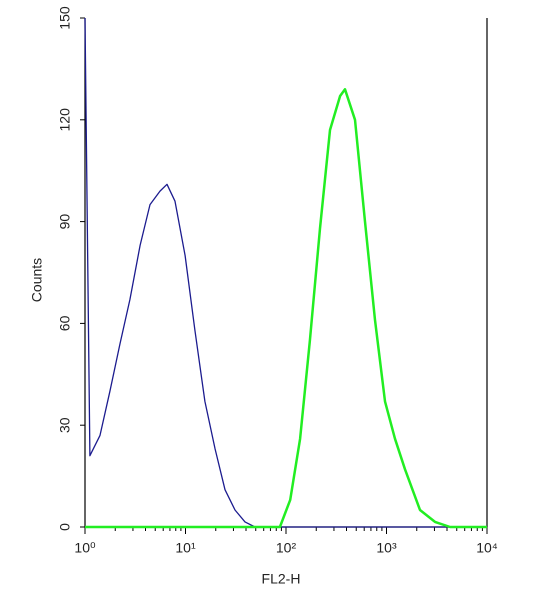  Describe the element at coordinates (281, 579) in the screenshot. I see `x-axis-label: FL2-H` at that location.